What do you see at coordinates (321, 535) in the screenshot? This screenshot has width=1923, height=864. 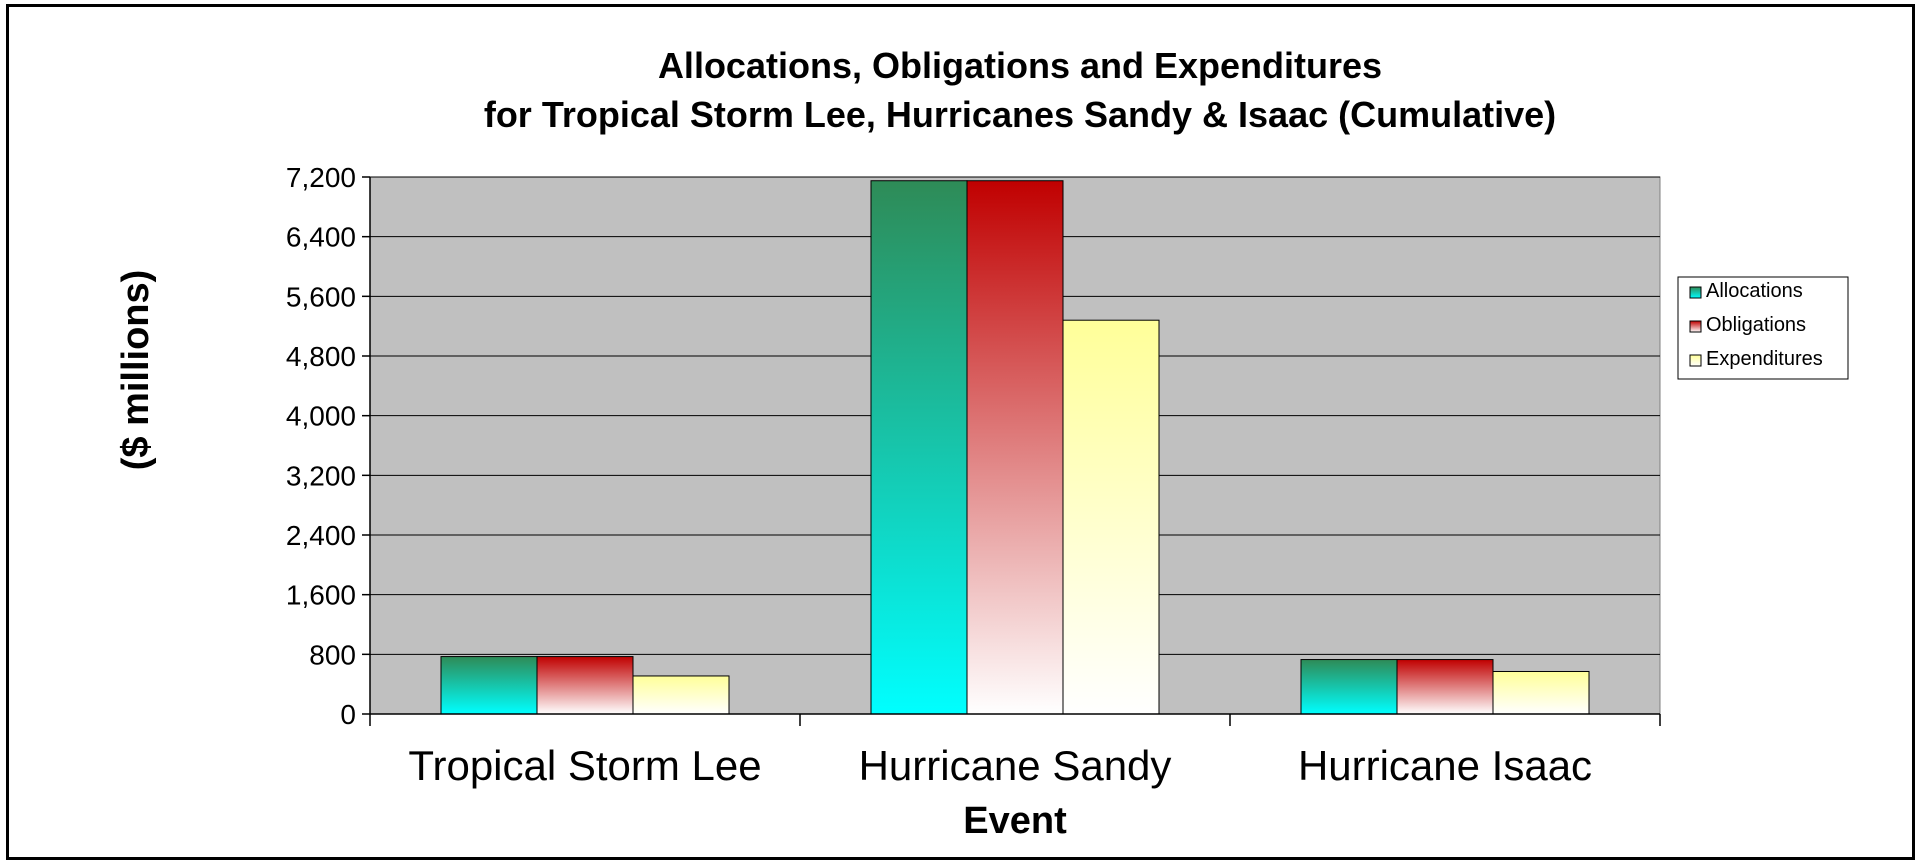 I see `y-tick-label: 2,400` at bounding box center [321, 535].